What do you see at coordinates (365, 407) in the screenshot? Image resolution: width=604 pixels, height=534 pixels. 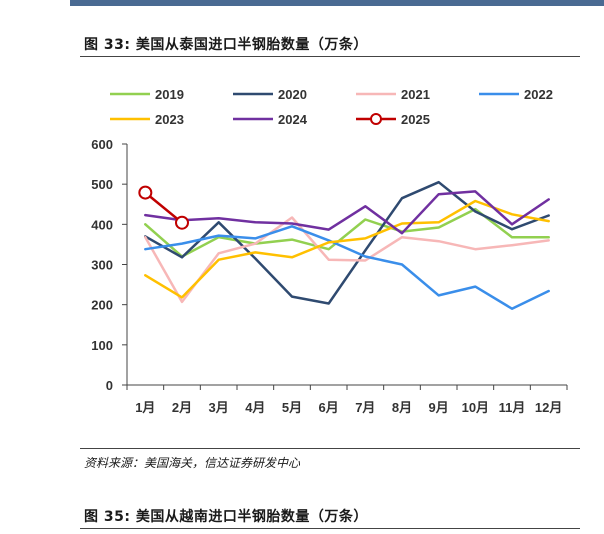 I see `x-tick-label: 7月` at bounding box center [365, 407].